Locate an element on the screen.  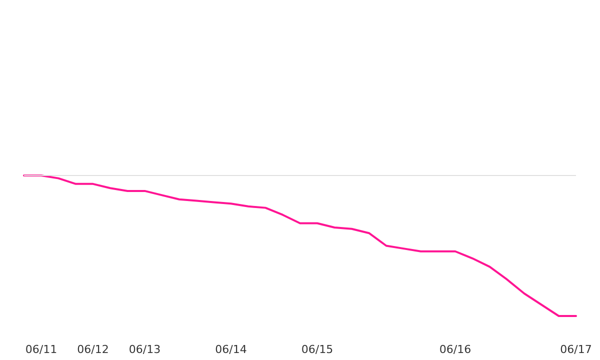
x-tick-label: 06/11 is located at coordinates (41, 349).